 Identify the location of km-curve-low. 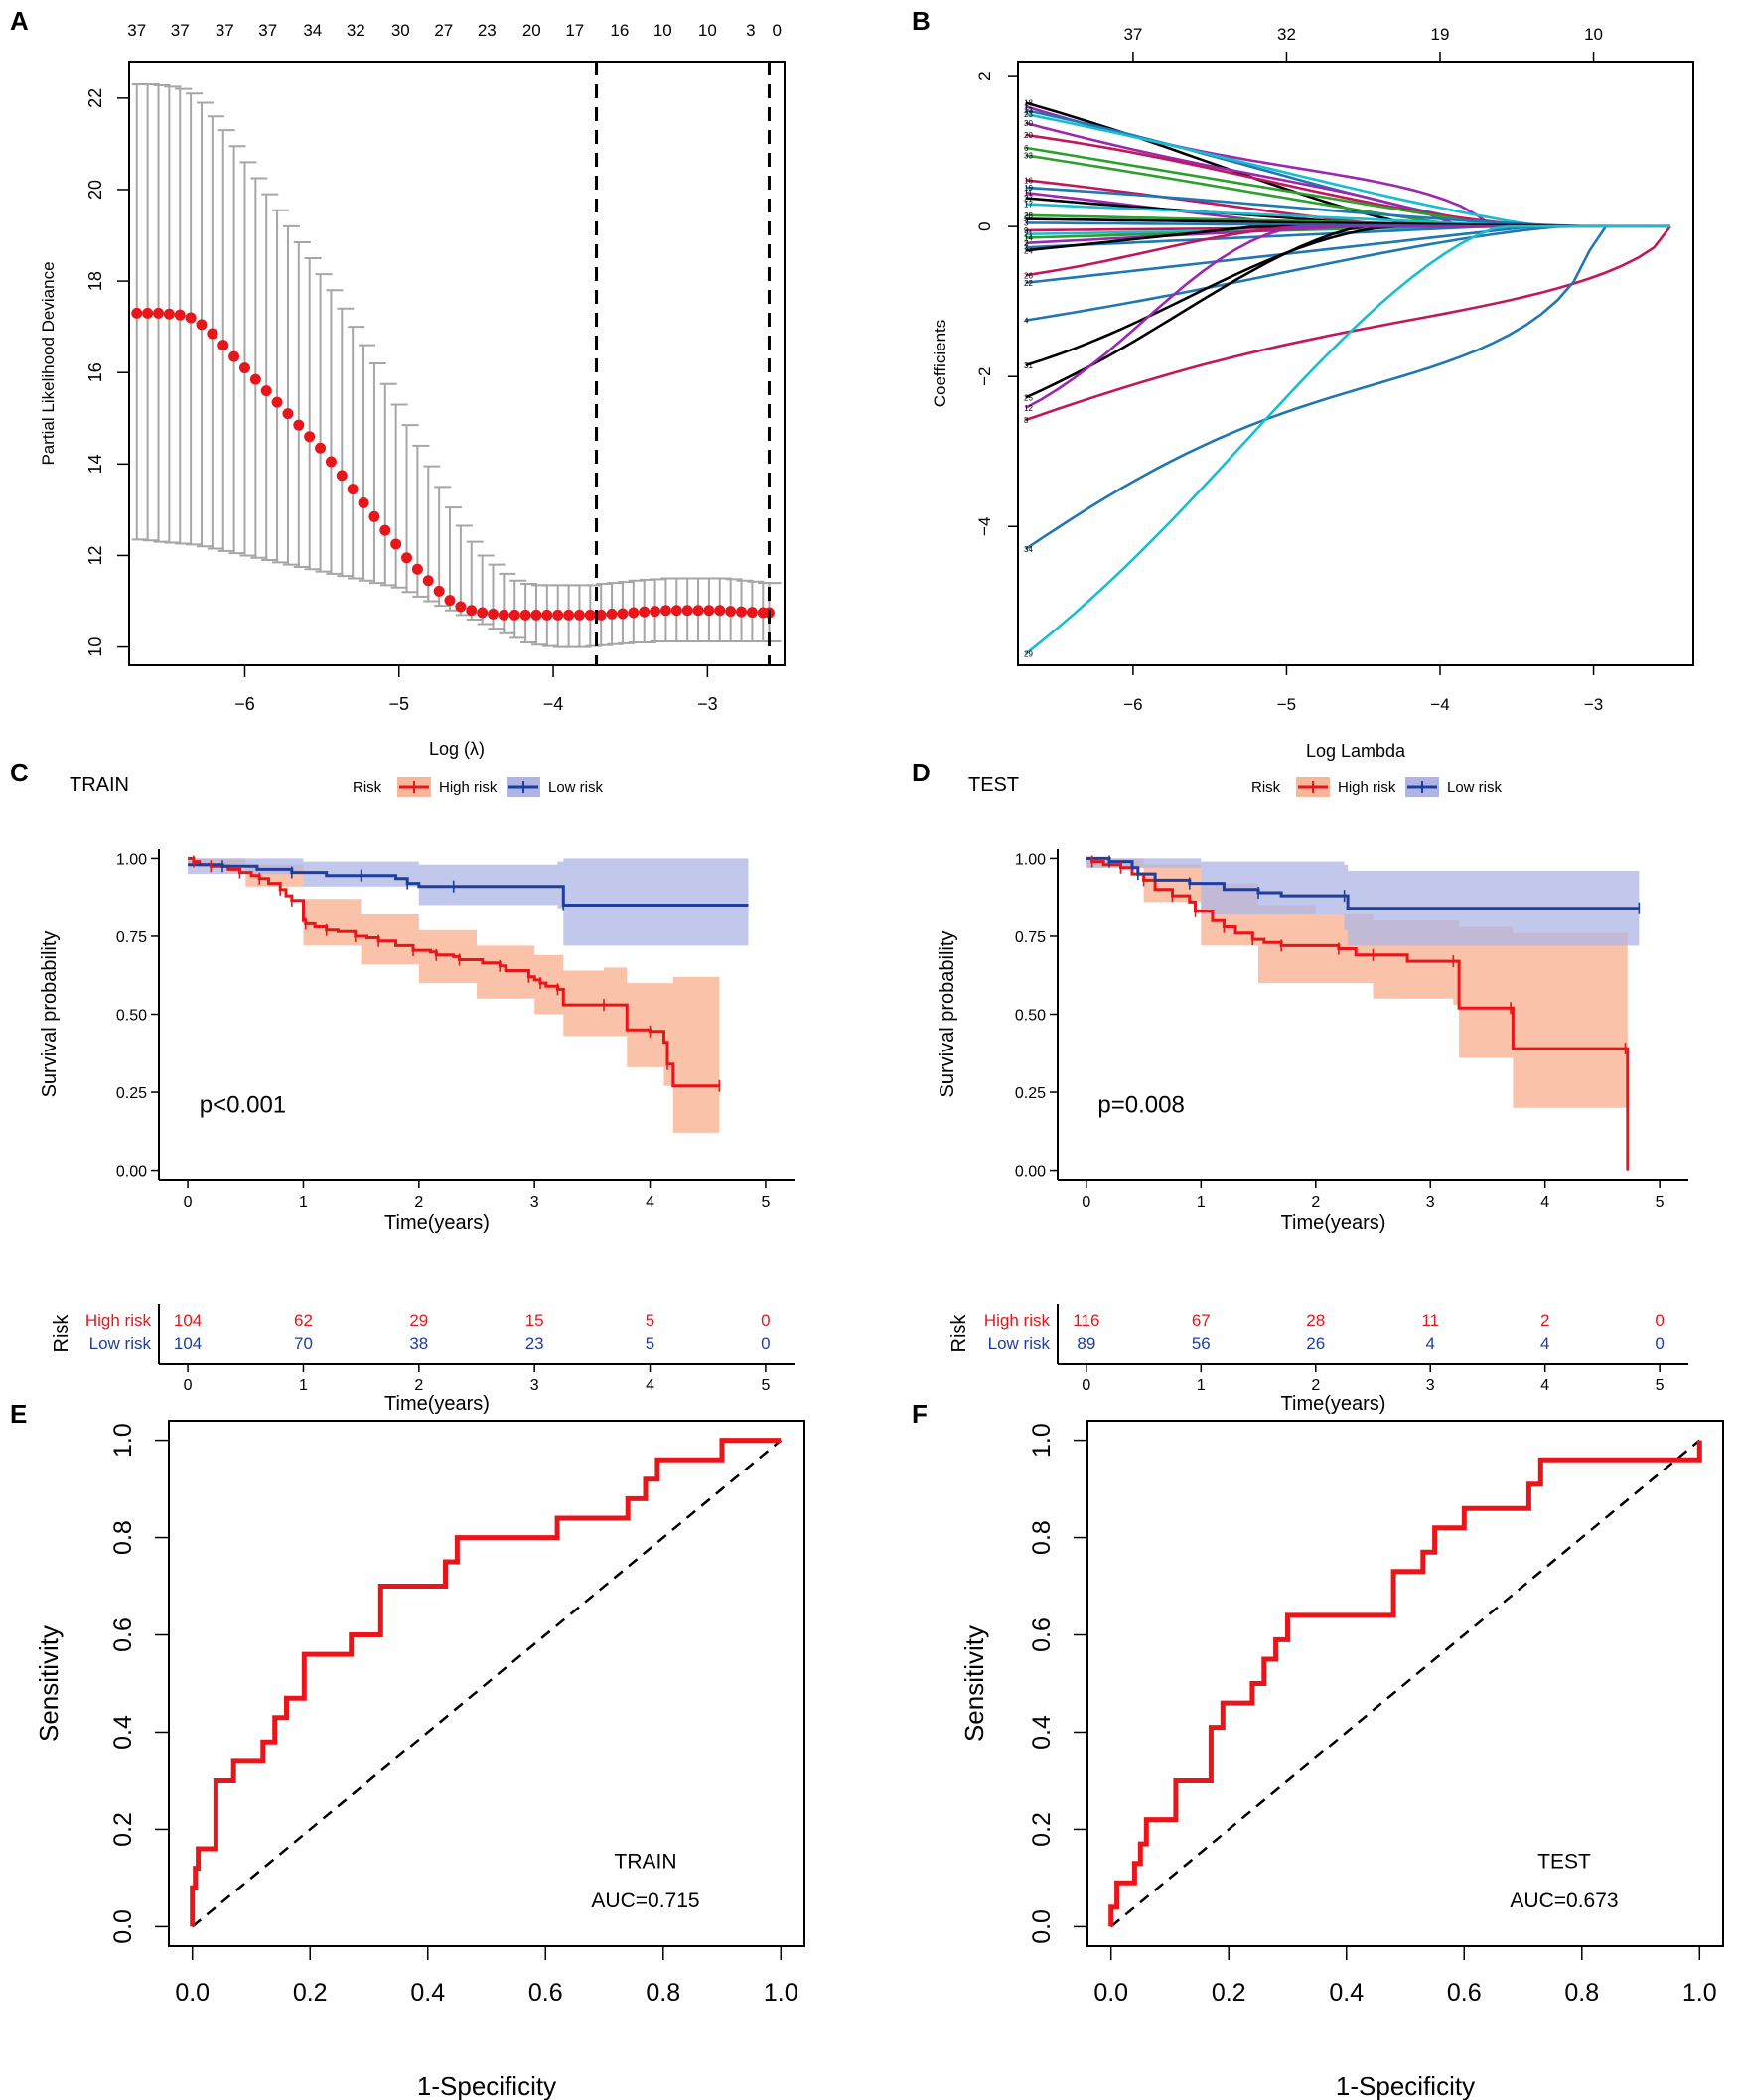
(468, 885).